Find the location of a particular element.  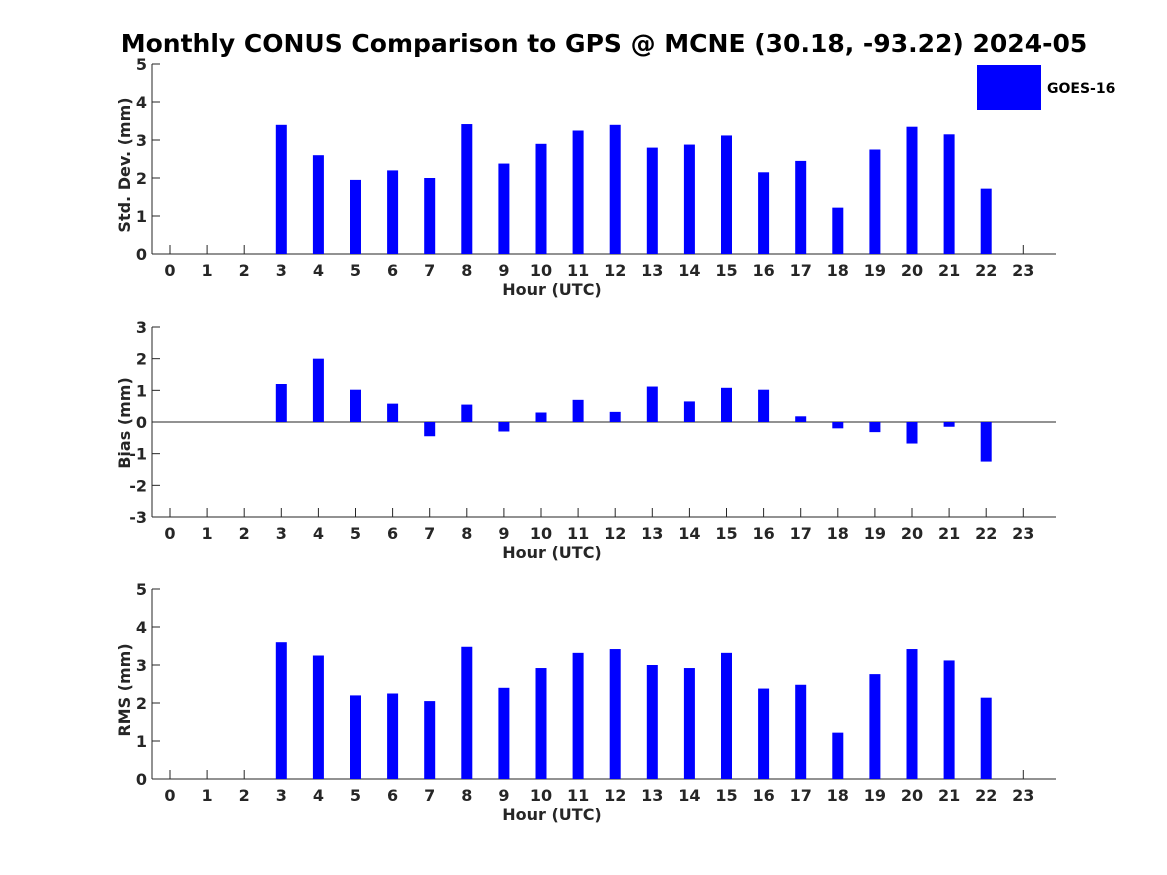

legend-swatch is located at coordinates (1009, 87).